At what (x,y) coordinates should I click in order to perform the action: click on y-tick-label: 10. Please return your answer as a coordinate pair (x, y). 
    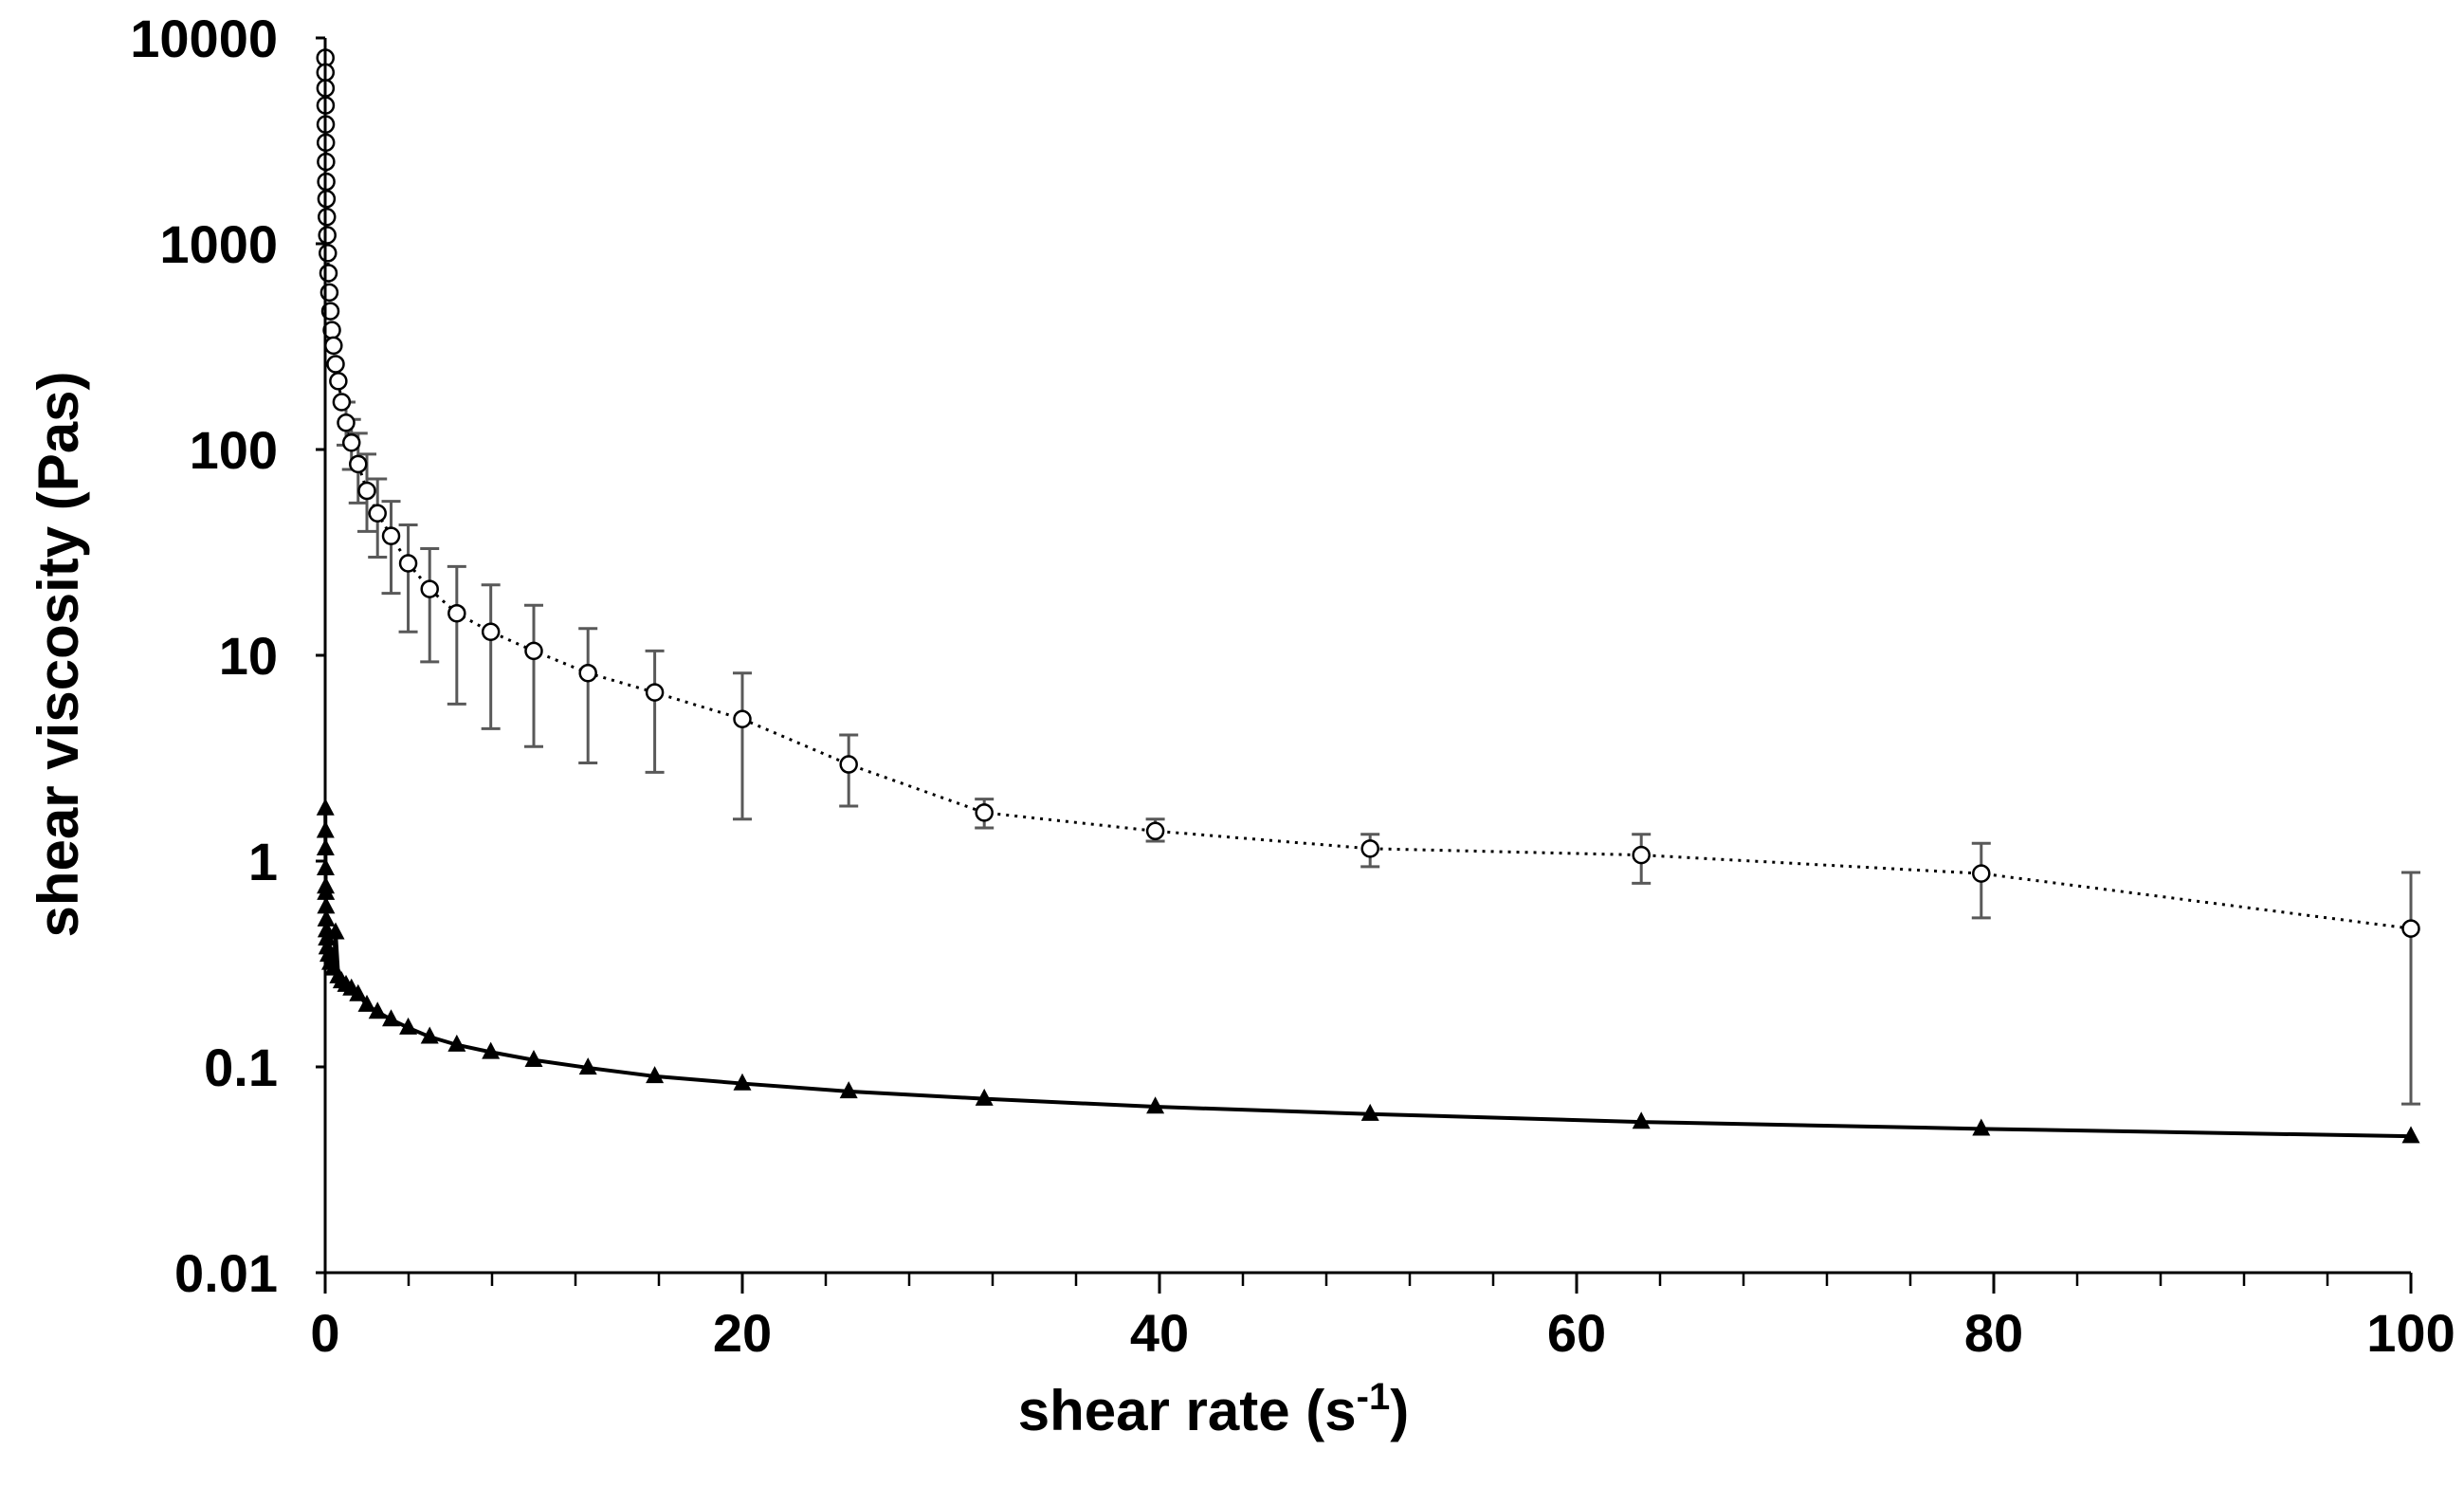
    Looking at the image, I should click on (249, 656).